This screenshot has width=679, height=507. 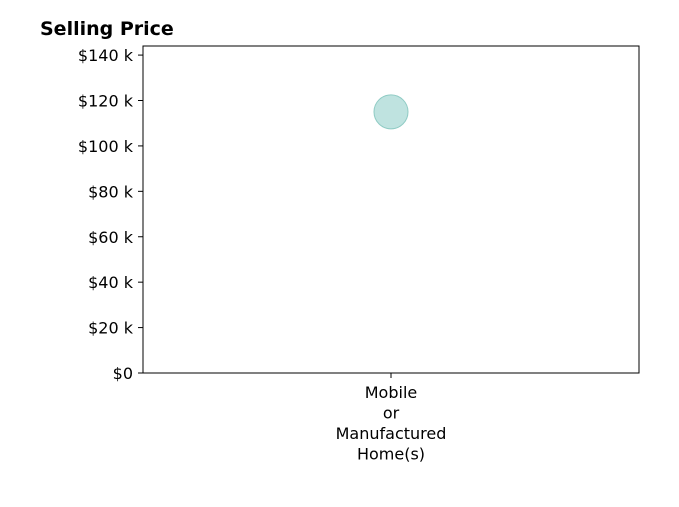 I want to click on y-tick-label: $140 k, so click(x=106, y=55).